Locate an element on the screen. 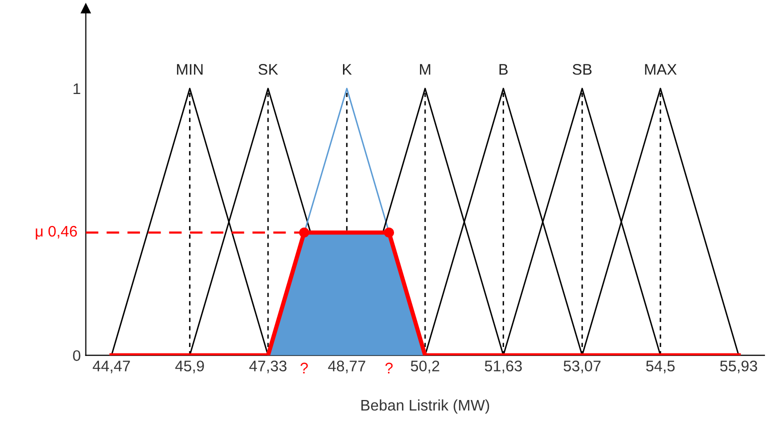 The image size is (780, 423). x-tick-label: 55,93 is located at coordinates (739, 367).